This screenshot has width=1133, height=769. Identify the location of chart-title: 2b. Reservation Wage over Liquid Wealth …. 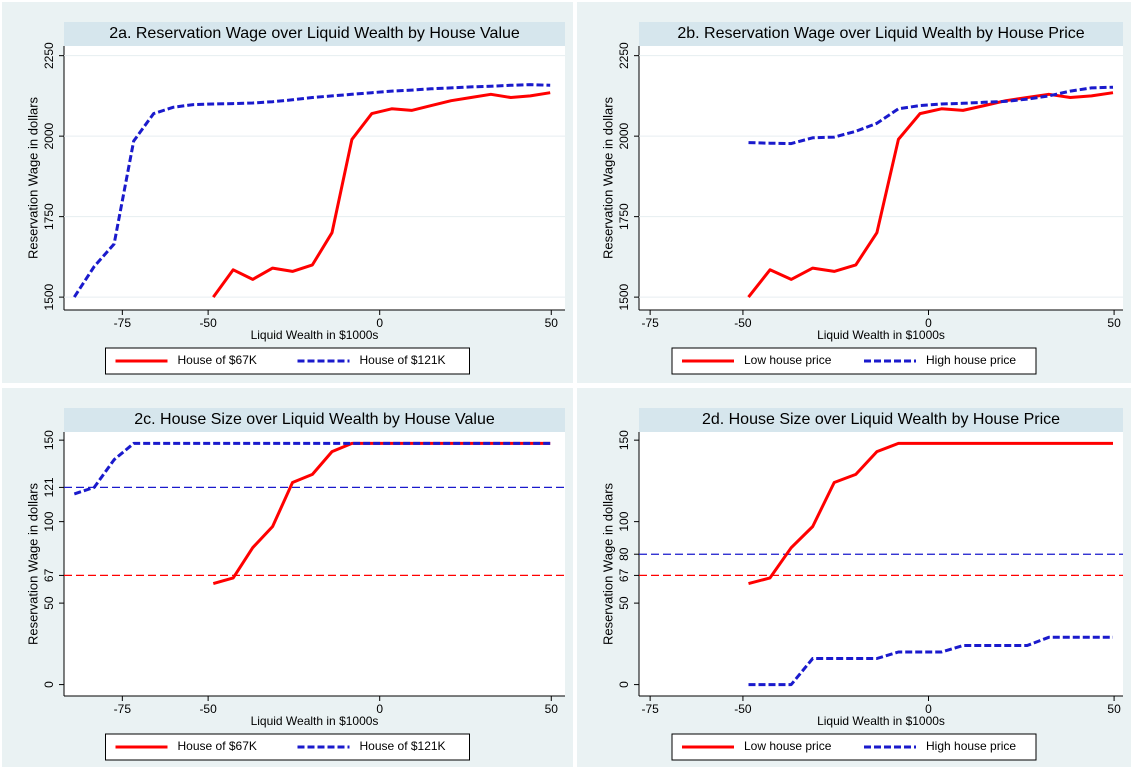
(880, 33).